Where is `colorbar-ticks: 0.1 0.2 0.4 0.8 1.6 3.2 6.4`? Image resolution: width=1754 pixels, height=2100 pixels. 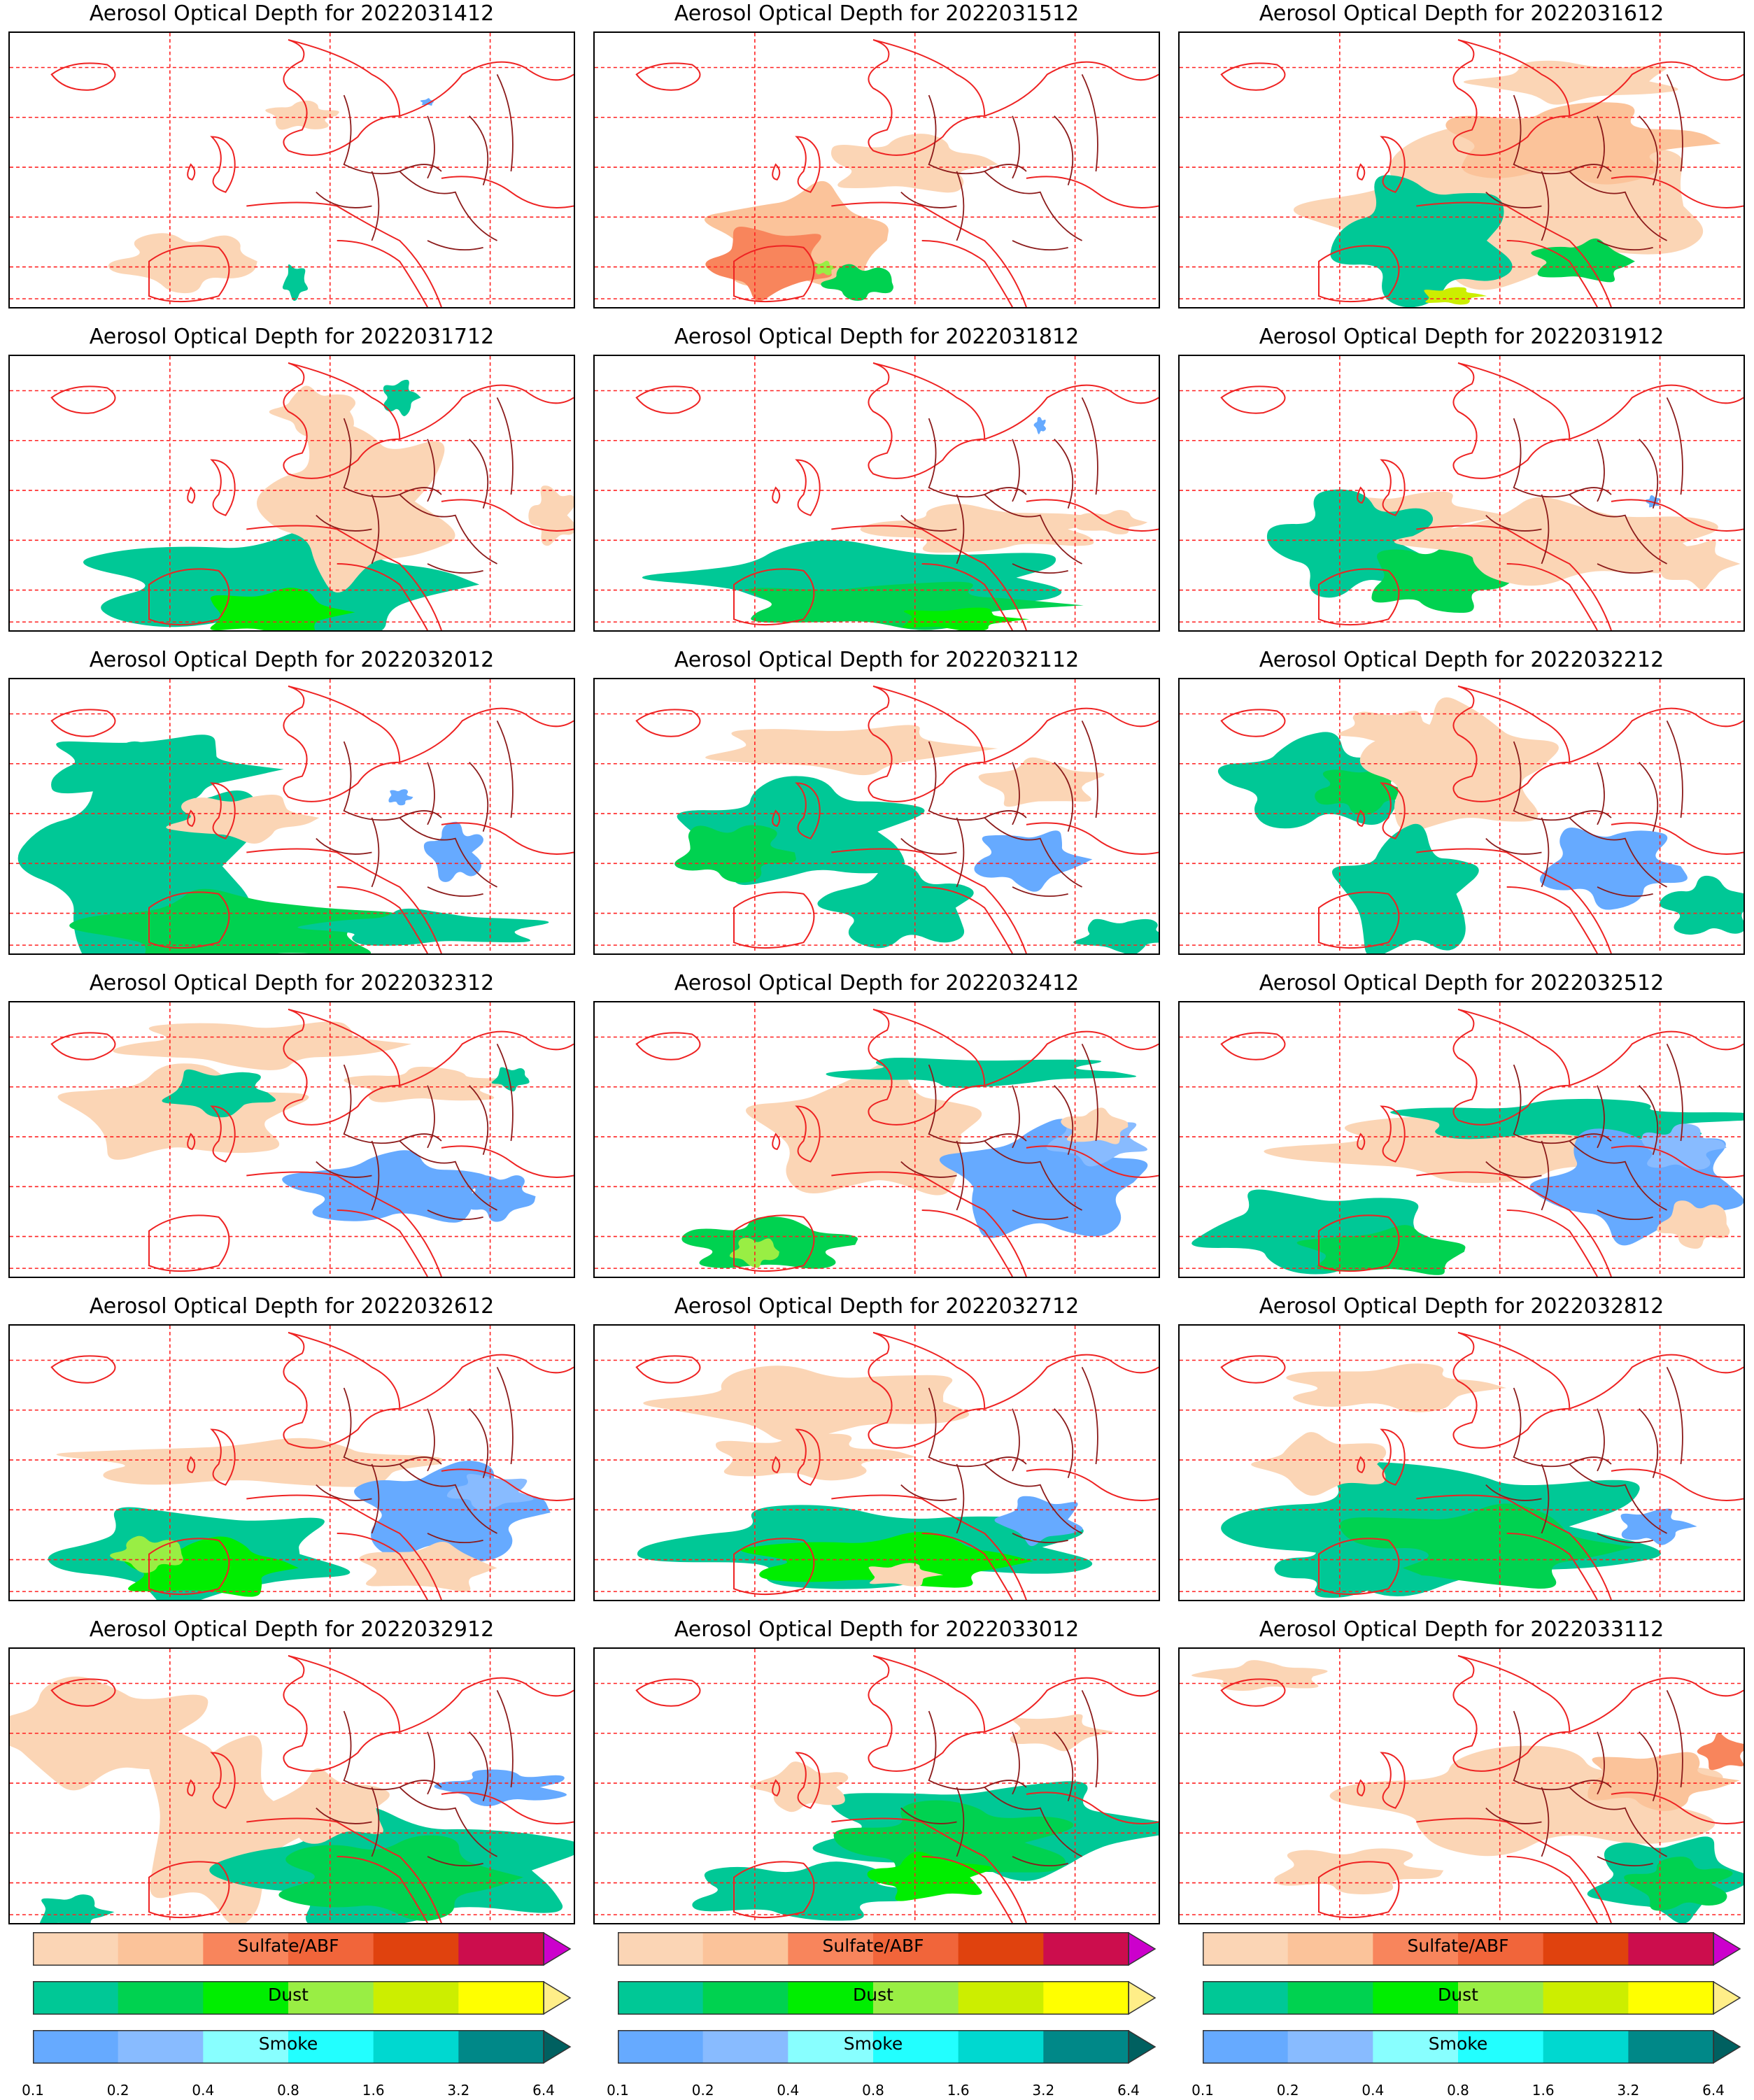
colorbar-ticks: 0.1 0.2 0.4 0.8 1.6 3.2 6.4 is located at coordinates (1461, 2091).